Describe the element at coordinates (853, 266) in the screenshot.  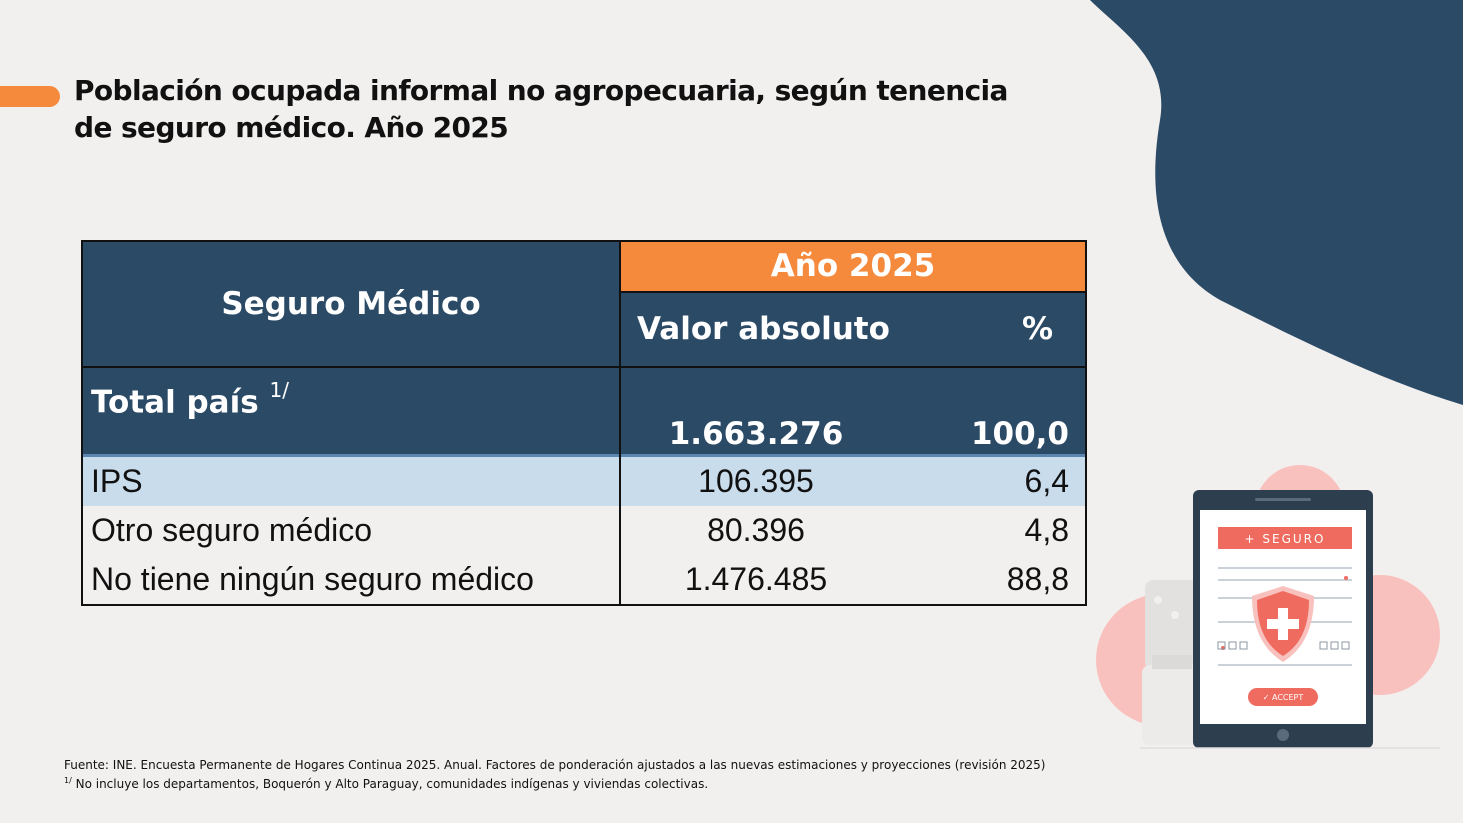
I see `header-year: Año 2025` at that location.